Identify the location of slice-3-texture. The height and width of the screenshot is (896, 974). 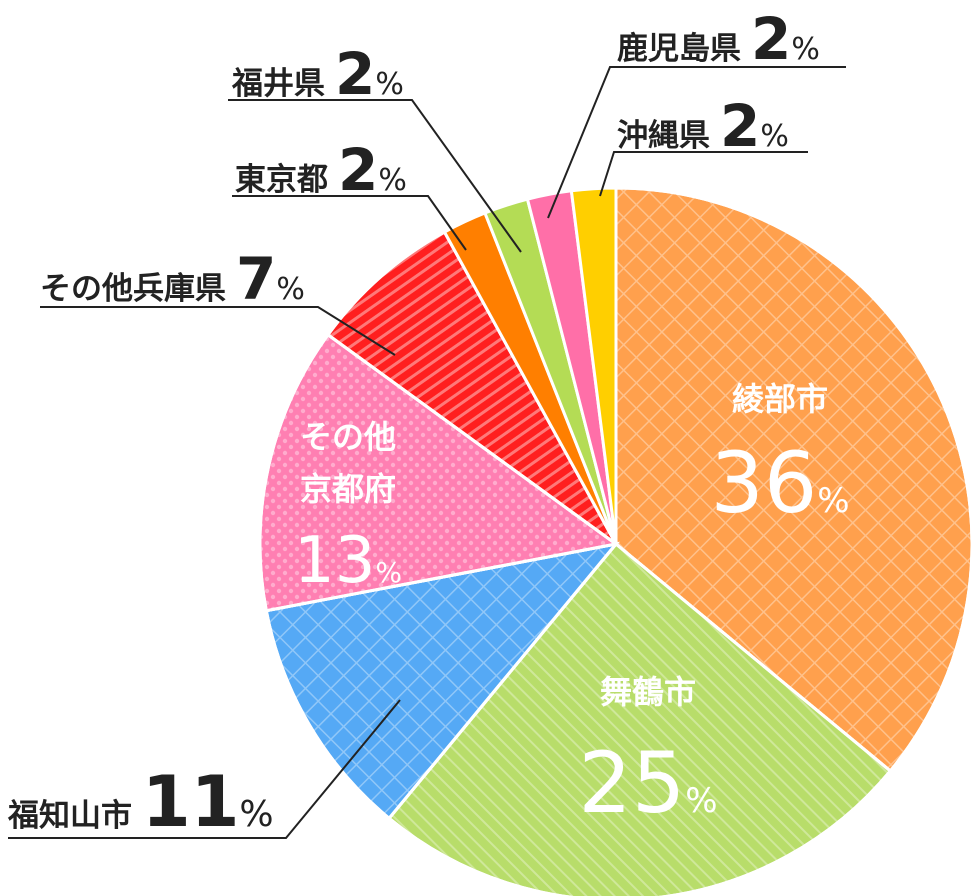
(439, 472).